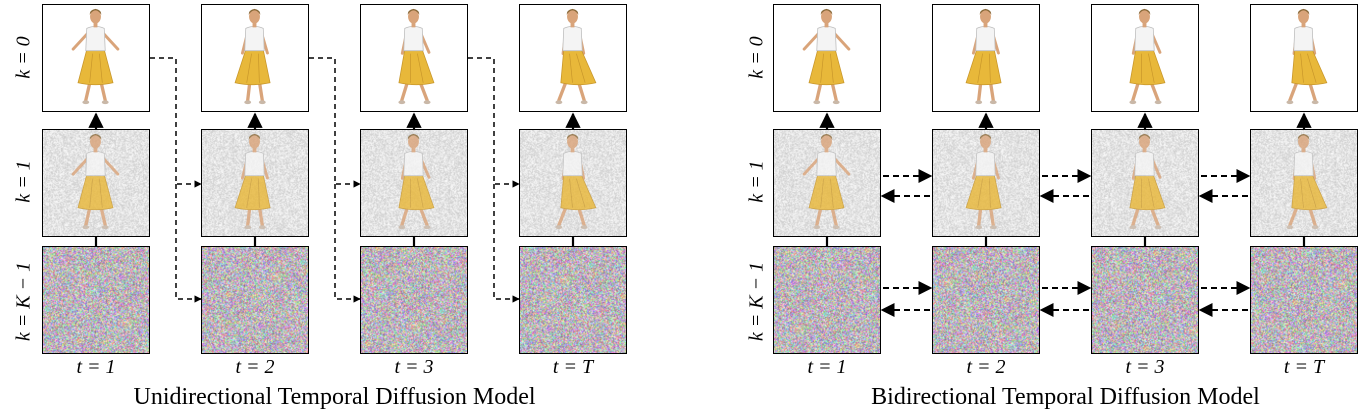 The width and height of the screenshot is (1364, 418). What do you see at coordinates (23, 57) in the screenshot?
I see `left-row-label-k0: k = 0` at bounding box center [23, 57].